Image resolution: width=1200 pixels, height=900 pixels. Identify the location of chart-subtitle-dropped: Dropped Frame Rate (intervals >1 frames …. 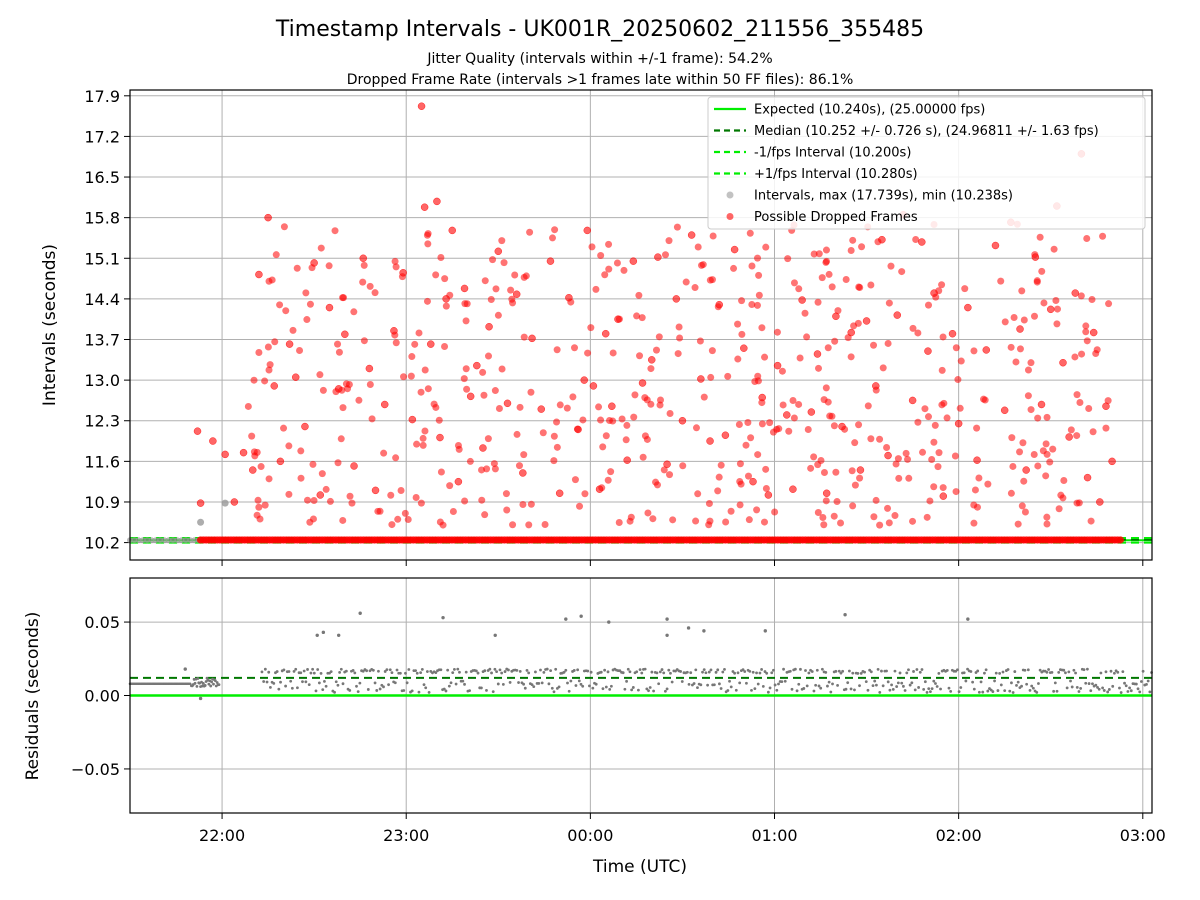
(600, 80).